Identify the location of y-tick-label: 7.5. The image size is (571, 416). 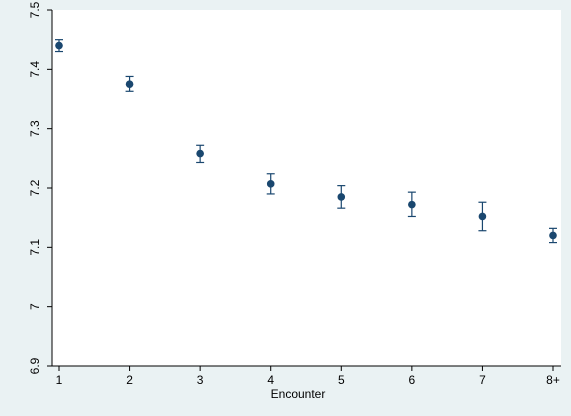
(35, 9).